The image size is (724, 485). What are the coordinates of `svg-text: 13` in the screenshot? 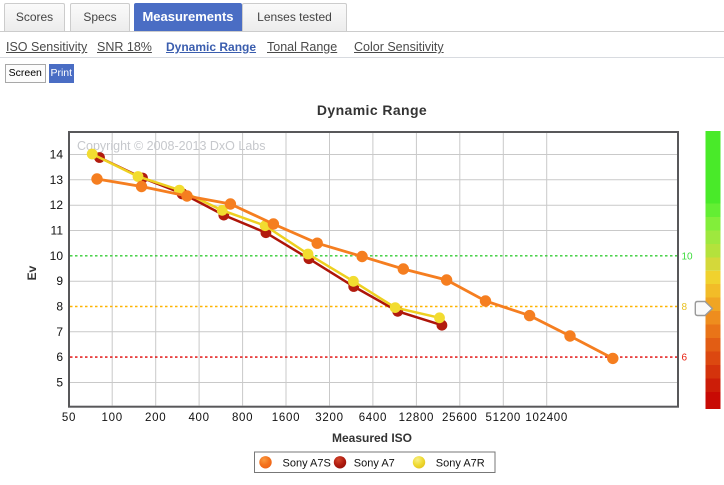 It's located at (57, 180).